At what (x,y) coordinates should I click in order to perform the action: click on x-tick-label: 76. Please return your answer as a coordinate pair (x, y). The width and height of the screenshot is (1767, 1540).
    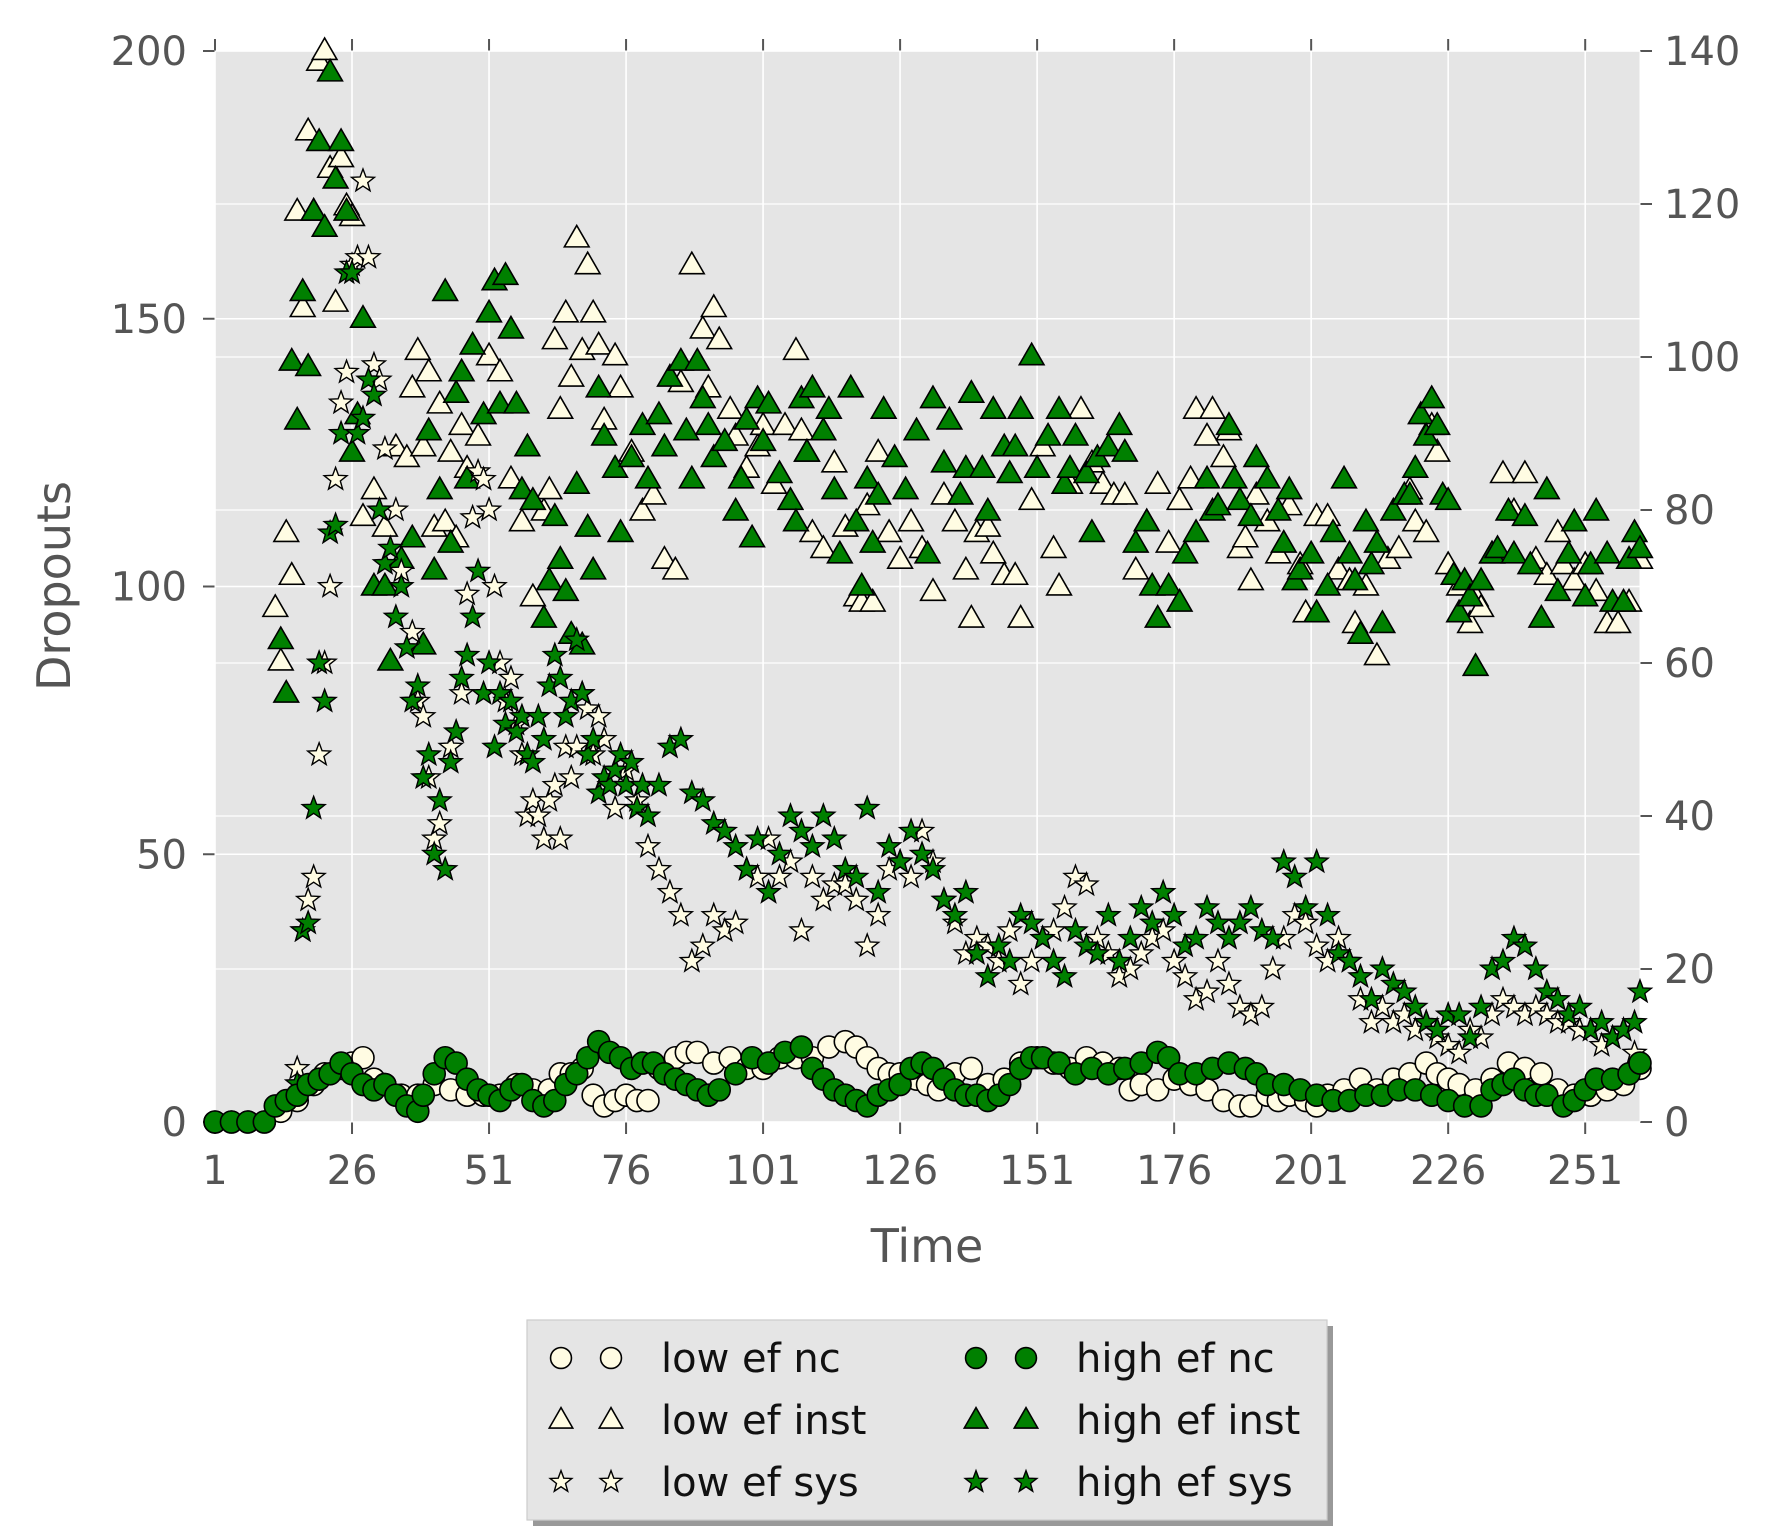
    Looking at the image, I should click on (626, 1171).